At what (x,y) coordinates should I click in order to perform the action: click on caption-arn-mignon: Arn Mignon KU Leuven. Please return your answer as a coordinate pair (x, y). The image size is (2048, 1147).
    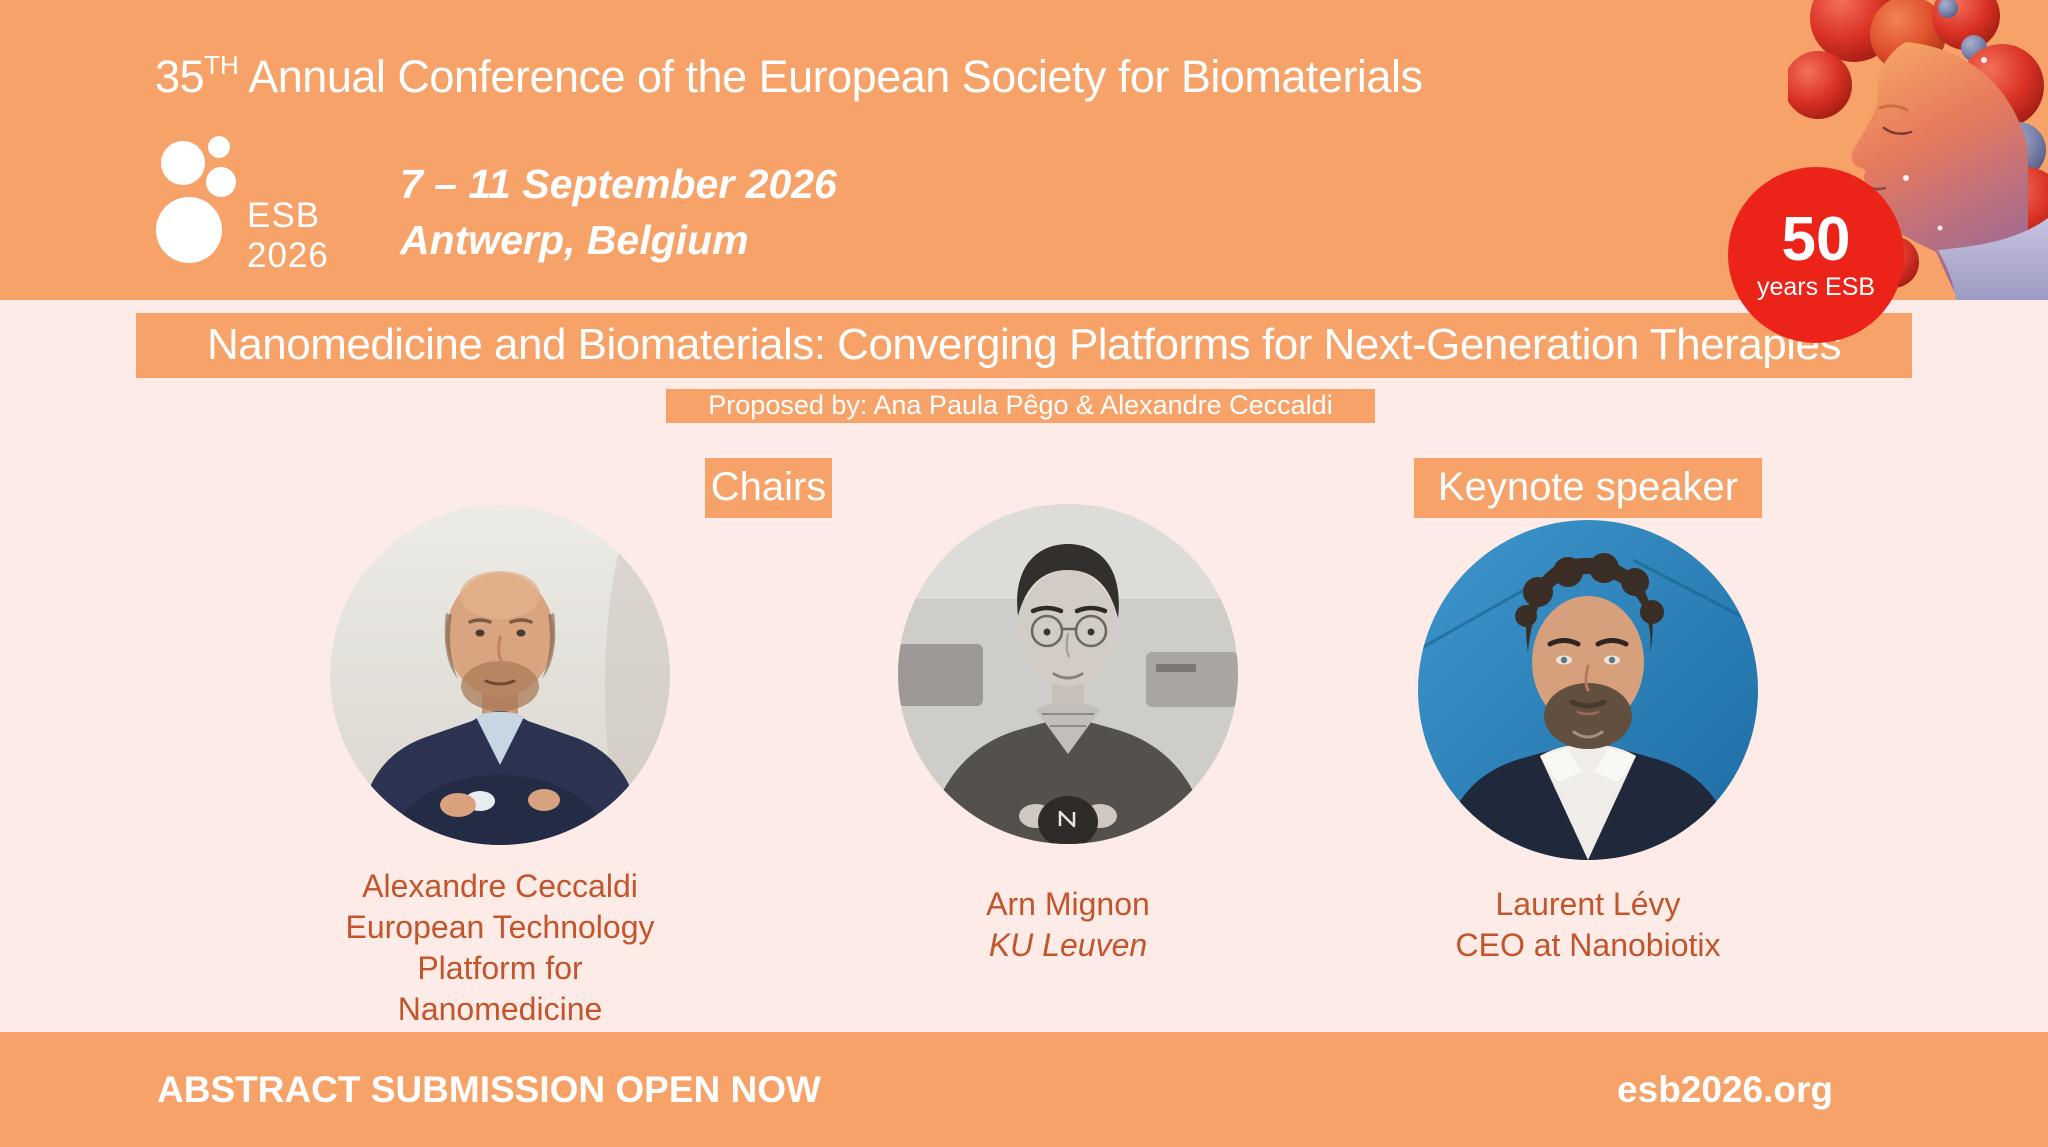
    Looking at the image, I should click on (1068, 925).